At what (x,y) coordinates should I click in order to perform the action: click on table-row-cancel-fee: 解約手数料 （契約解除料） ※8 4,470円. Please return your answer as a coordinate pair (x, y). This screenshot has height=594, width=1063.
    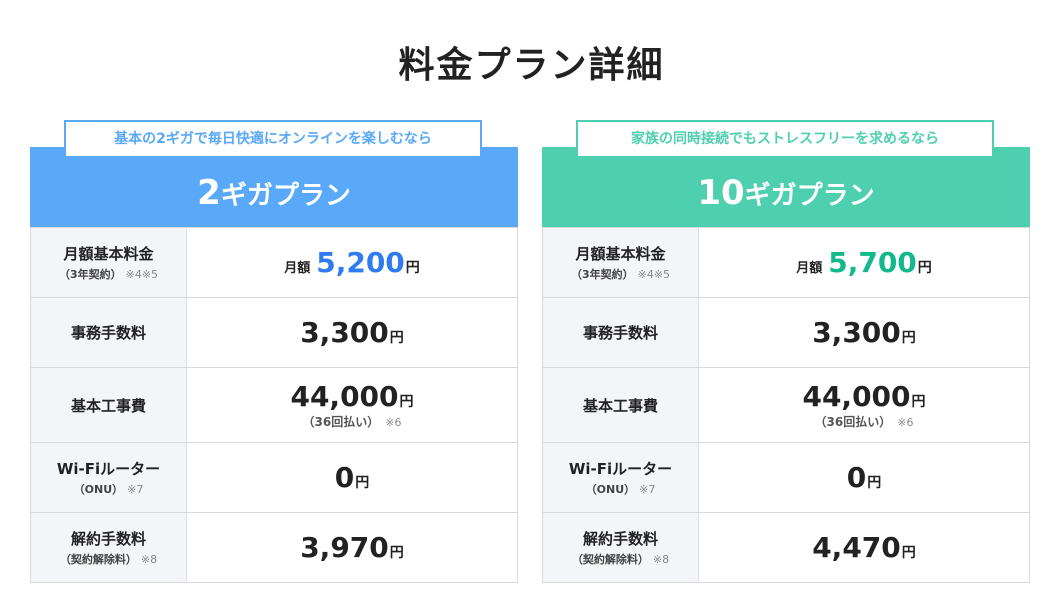
    Looking at the image, I should click on (786, 547).